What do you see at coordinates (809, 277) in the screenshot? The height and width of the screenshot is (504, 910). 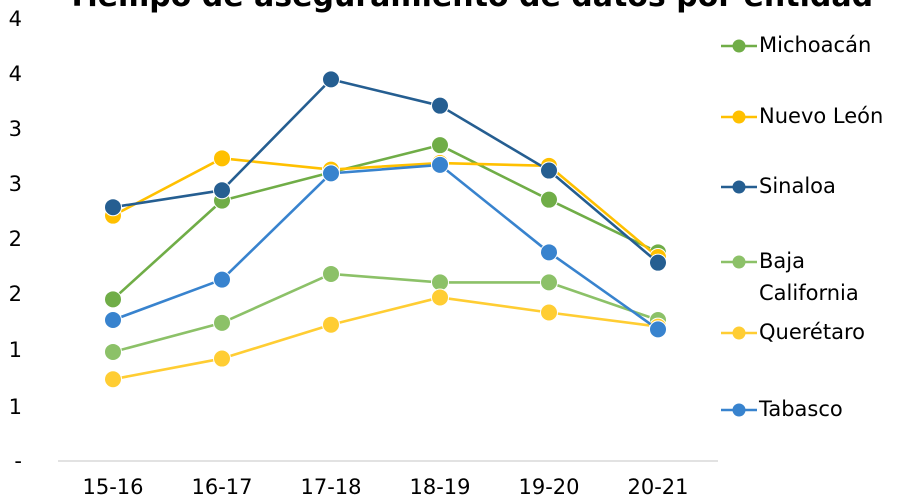 I see `legend-label: Baja California` at bounding box center [809, 277].